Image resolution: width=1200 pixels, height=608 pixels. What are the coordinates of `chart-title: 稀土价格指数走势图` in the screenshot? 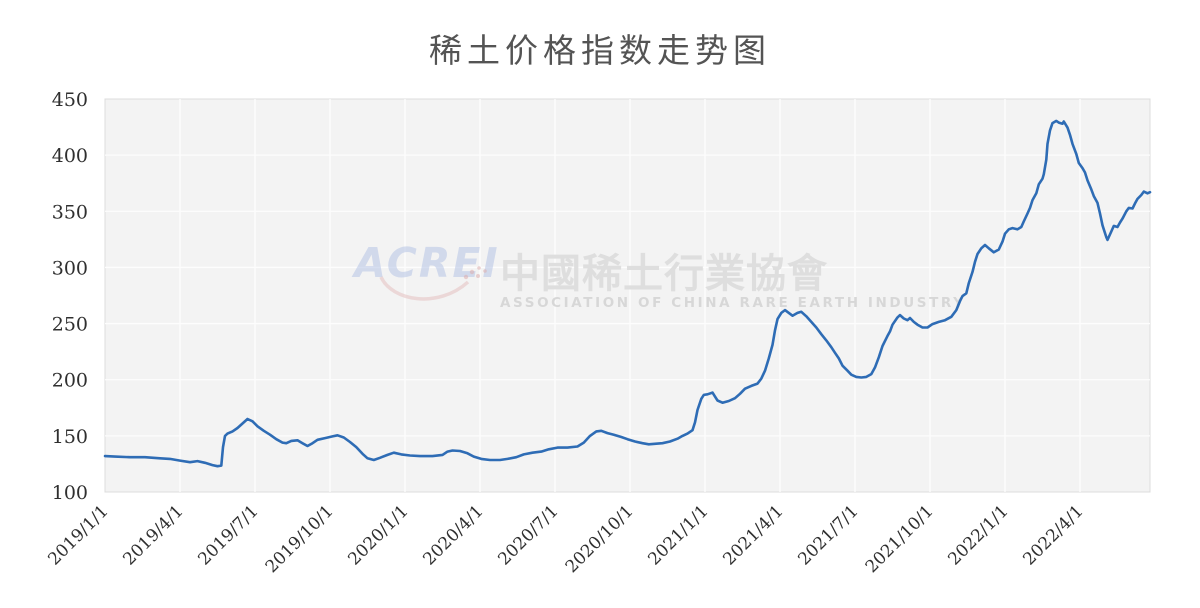 It's located at (600, 50).